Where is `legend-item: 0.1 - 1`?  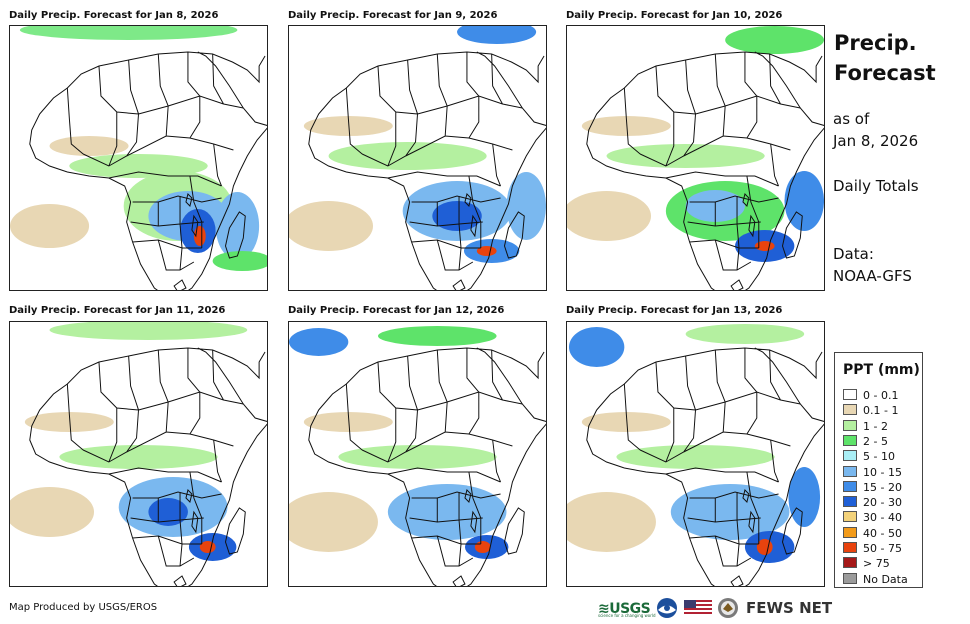 legend-item: 0.1 - 1 is located at coordinates (870, 410).